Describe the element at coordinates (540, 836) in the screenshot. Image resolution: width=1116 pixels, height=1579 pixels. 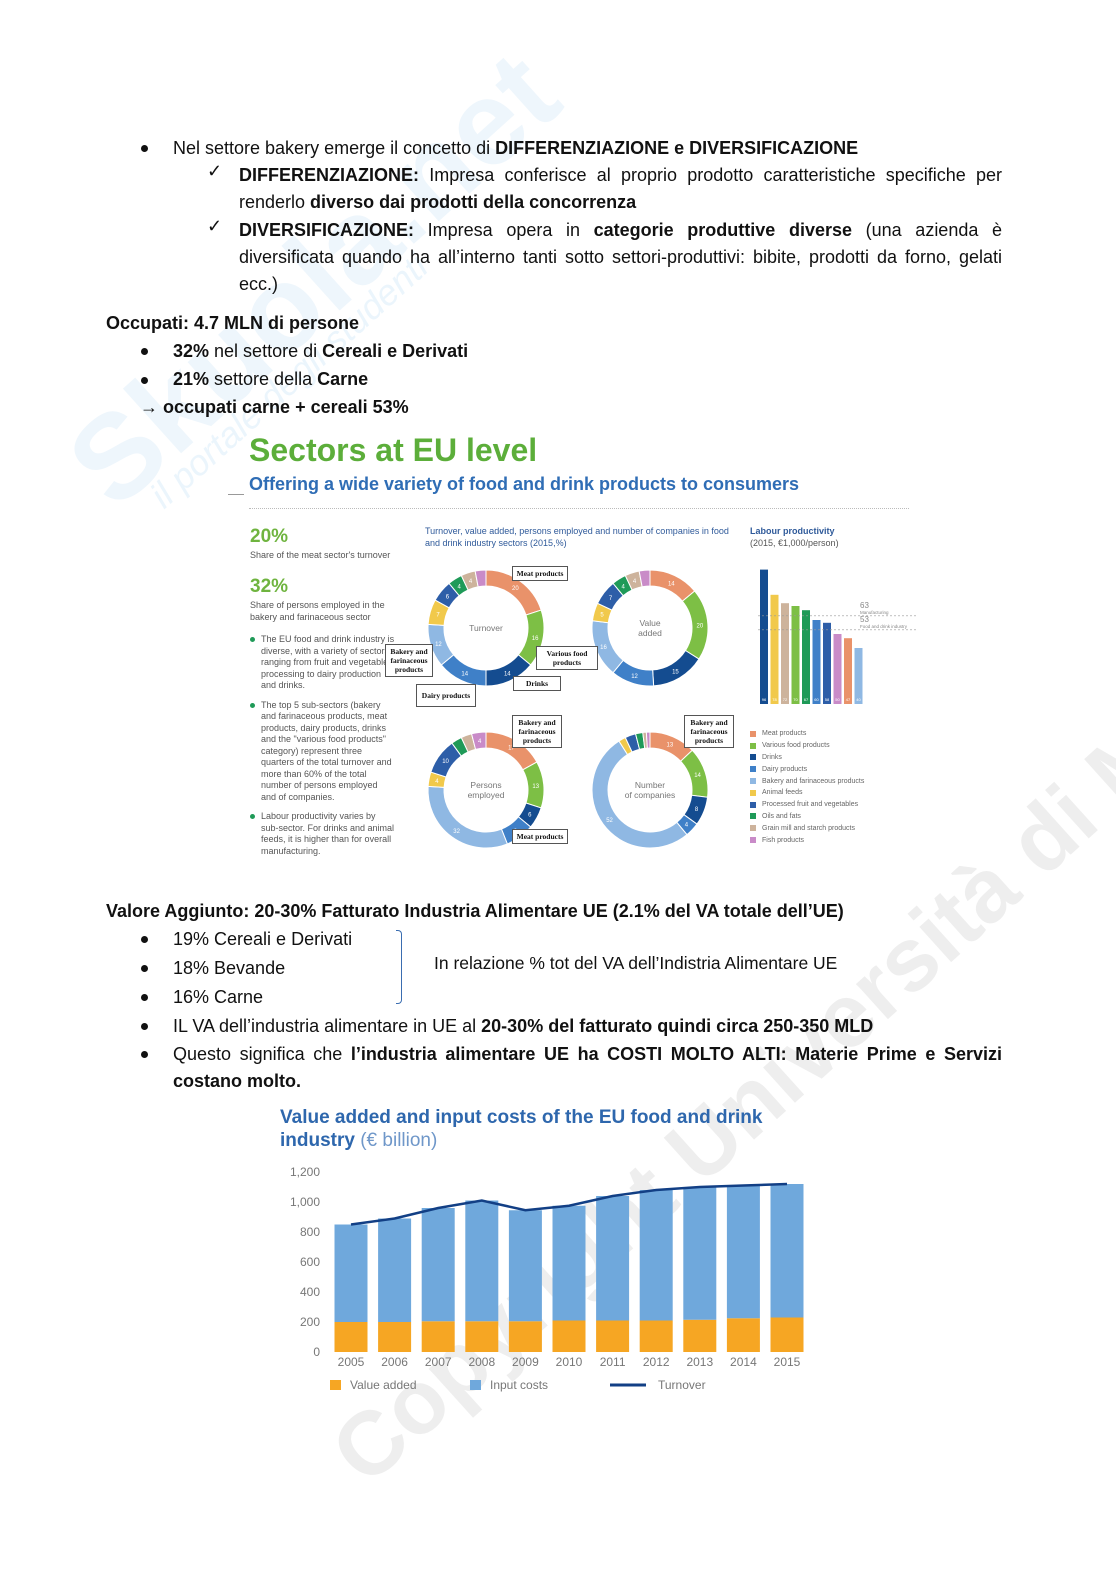
I see `callout-meat-products: Meat products` at that location.